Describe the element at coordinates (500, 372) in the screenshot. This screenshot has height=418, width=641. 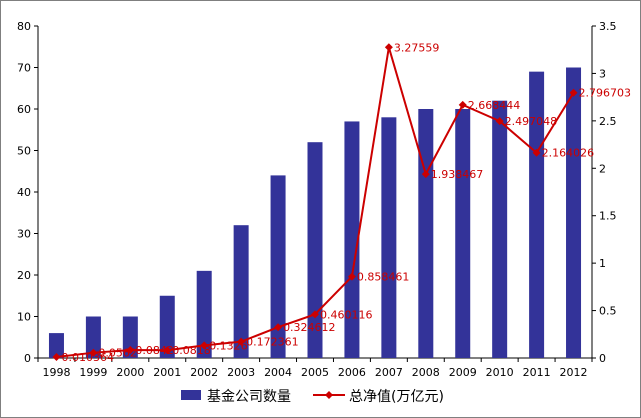
I see `x-axis-tick-label: 2010` at that location.